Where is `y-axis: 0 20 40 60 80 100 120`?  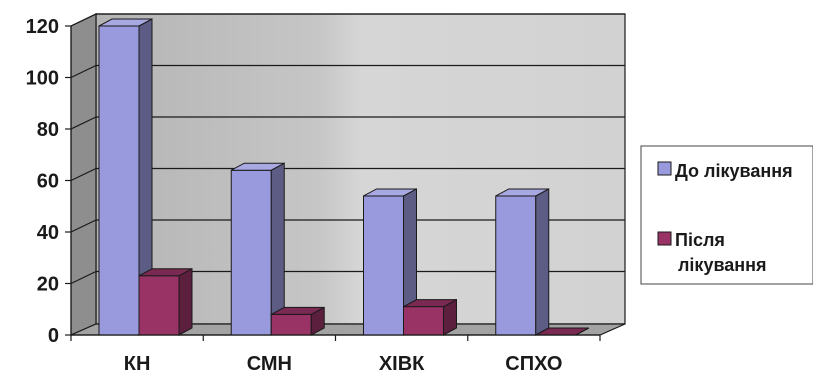 y-axis: 0 20 40 60 80 100 120 is located at coordinates (49, 181).